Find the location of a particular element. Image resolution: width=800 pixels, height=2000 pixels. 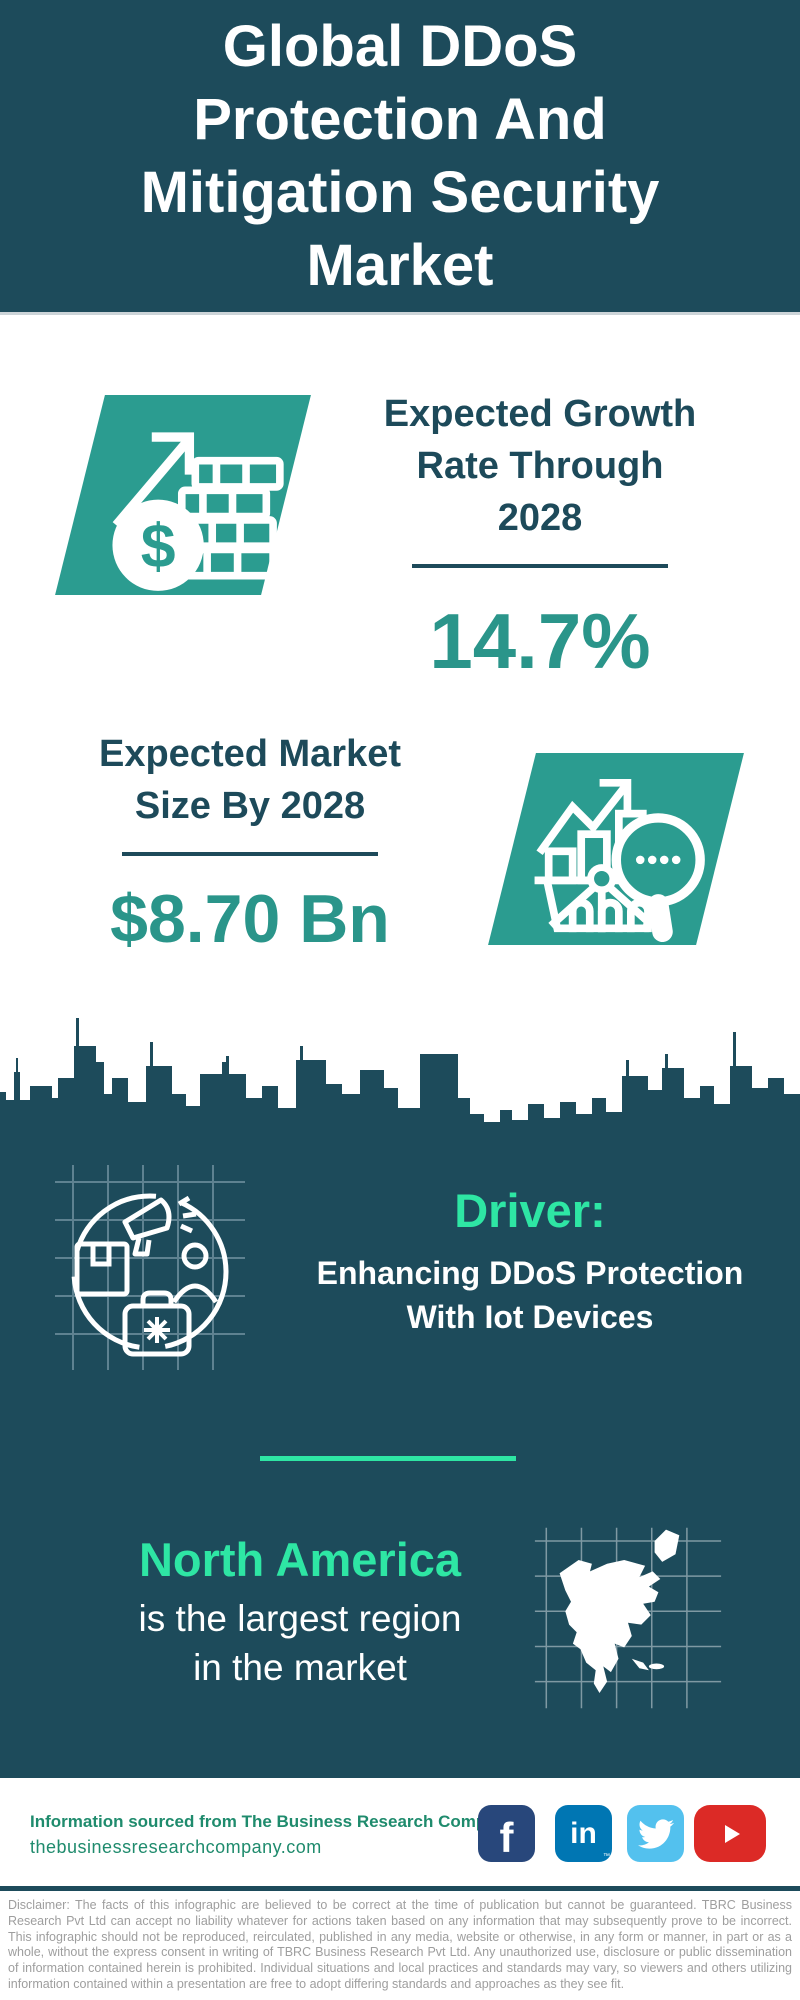

region-description-line: is the largest region is located at coordinates (300, 1618).